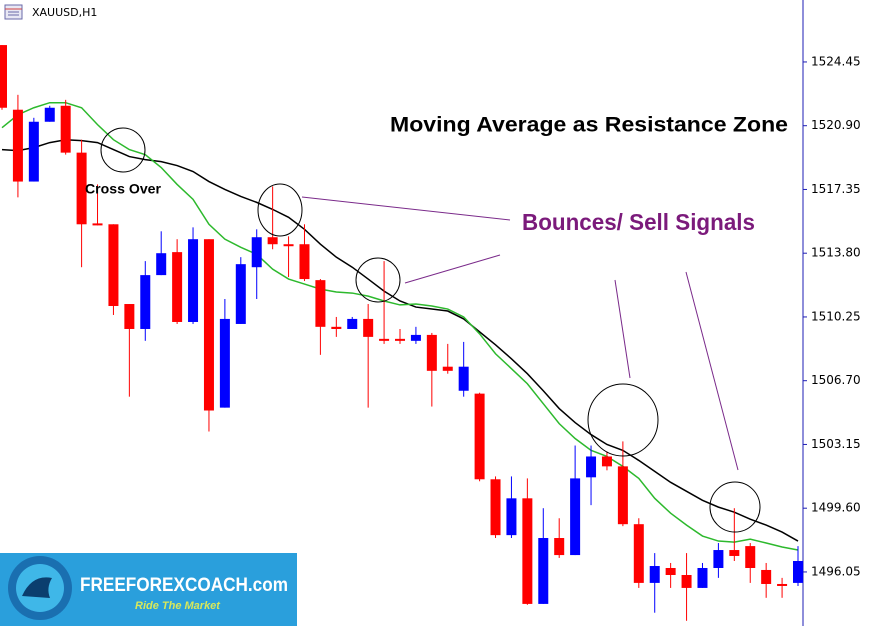 This screenshot has width=876, height=626. Describe the element at coordinates (836, 444) in the screenshot. I see `y-tick-label: 1503.15` at that location.